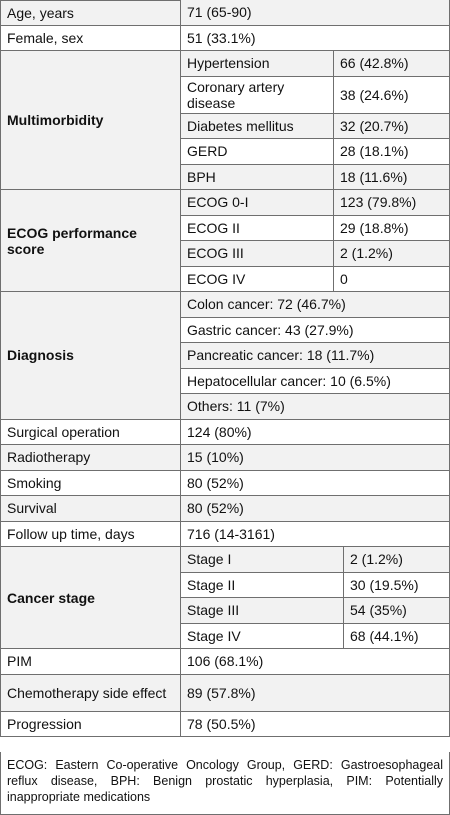 This screenshot has height=815, width=450. What do you see at coordinates (315, 407) in the screenshot?
I see `sub-row-cell: Others: 11 (7%)` at bounding box center [315, 407].